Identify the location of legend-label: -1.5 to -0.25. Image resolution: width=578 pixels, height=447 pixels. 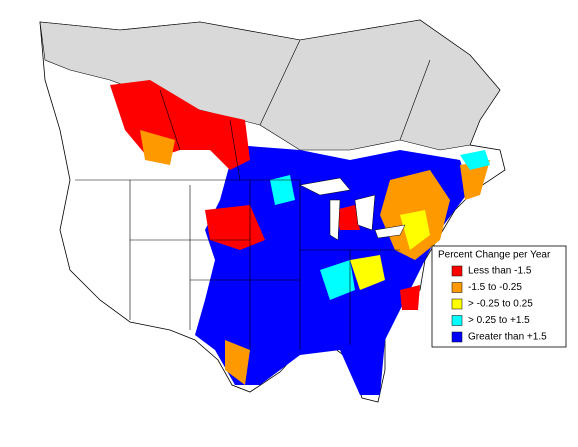
(495, 287).